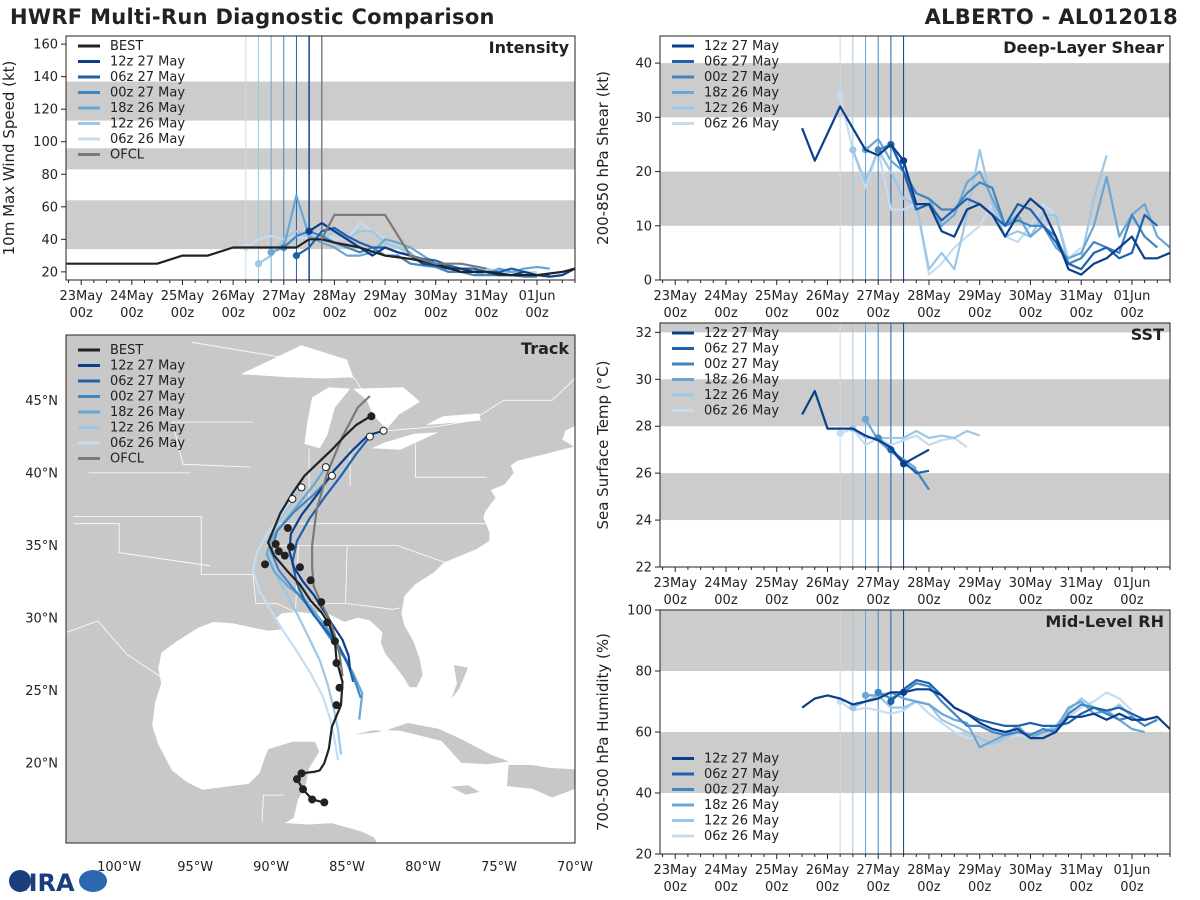 This screenshot has height=900, width=1200. Describe the element at coordinates (828, 870) in the screenshot. I see `x-tick-label: 26May` at that location.